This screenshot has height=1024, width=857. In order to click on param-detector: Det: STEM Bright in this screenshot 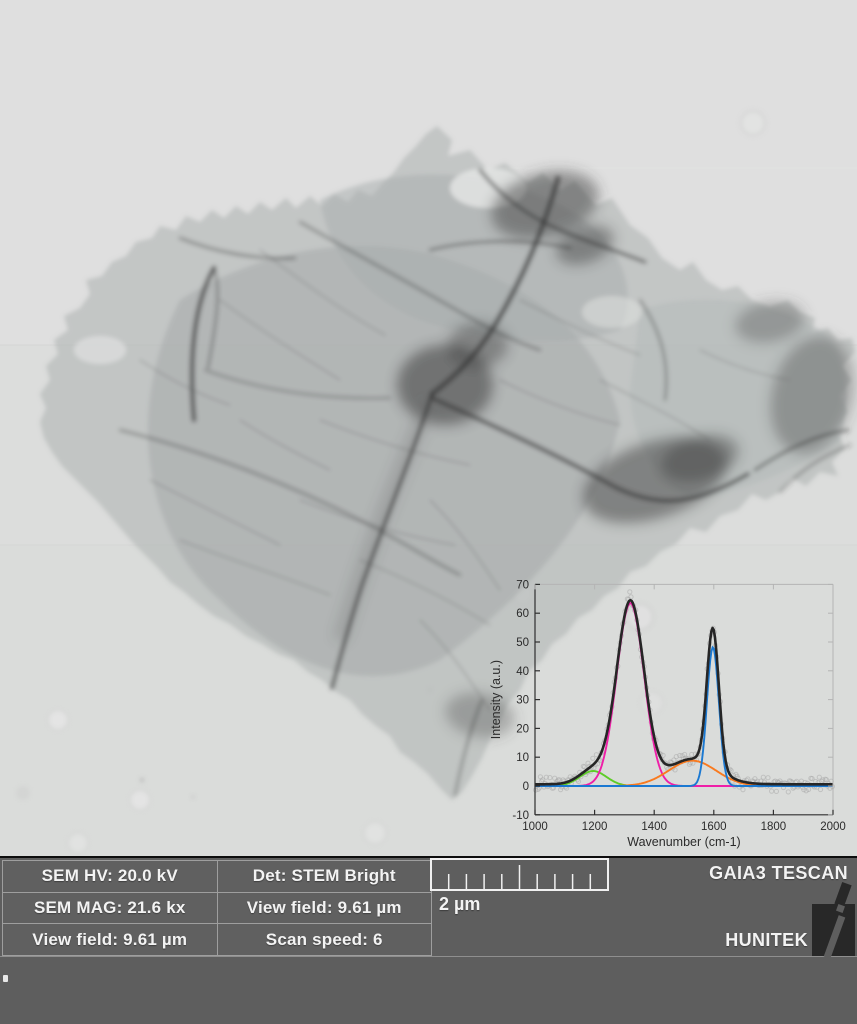, I will do `click(324, 876)`.